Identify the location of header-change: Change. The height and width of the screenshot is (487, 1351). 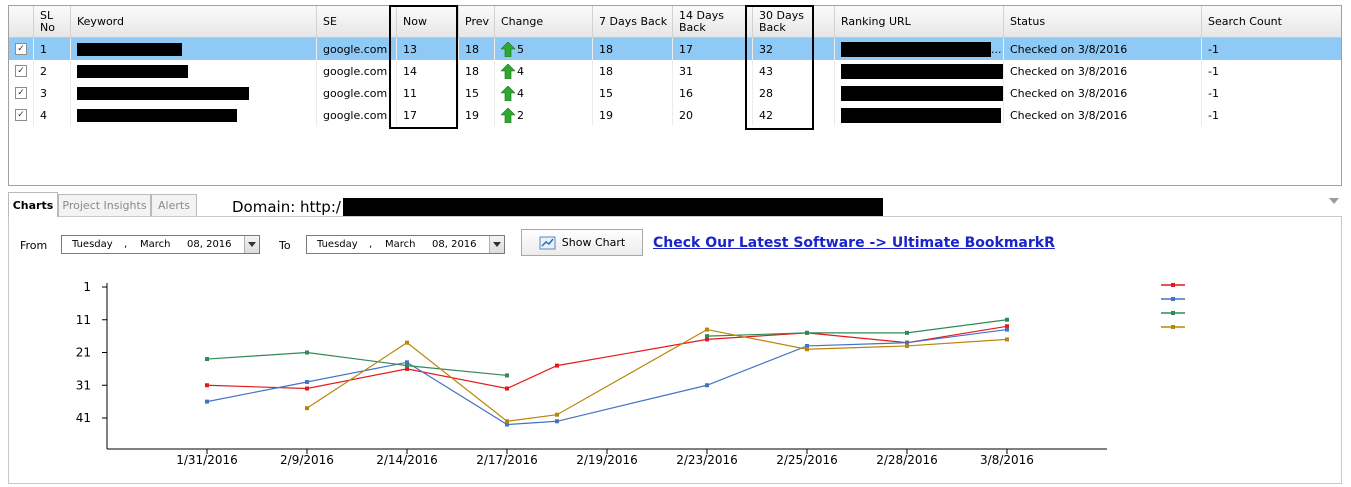
(544, 21).